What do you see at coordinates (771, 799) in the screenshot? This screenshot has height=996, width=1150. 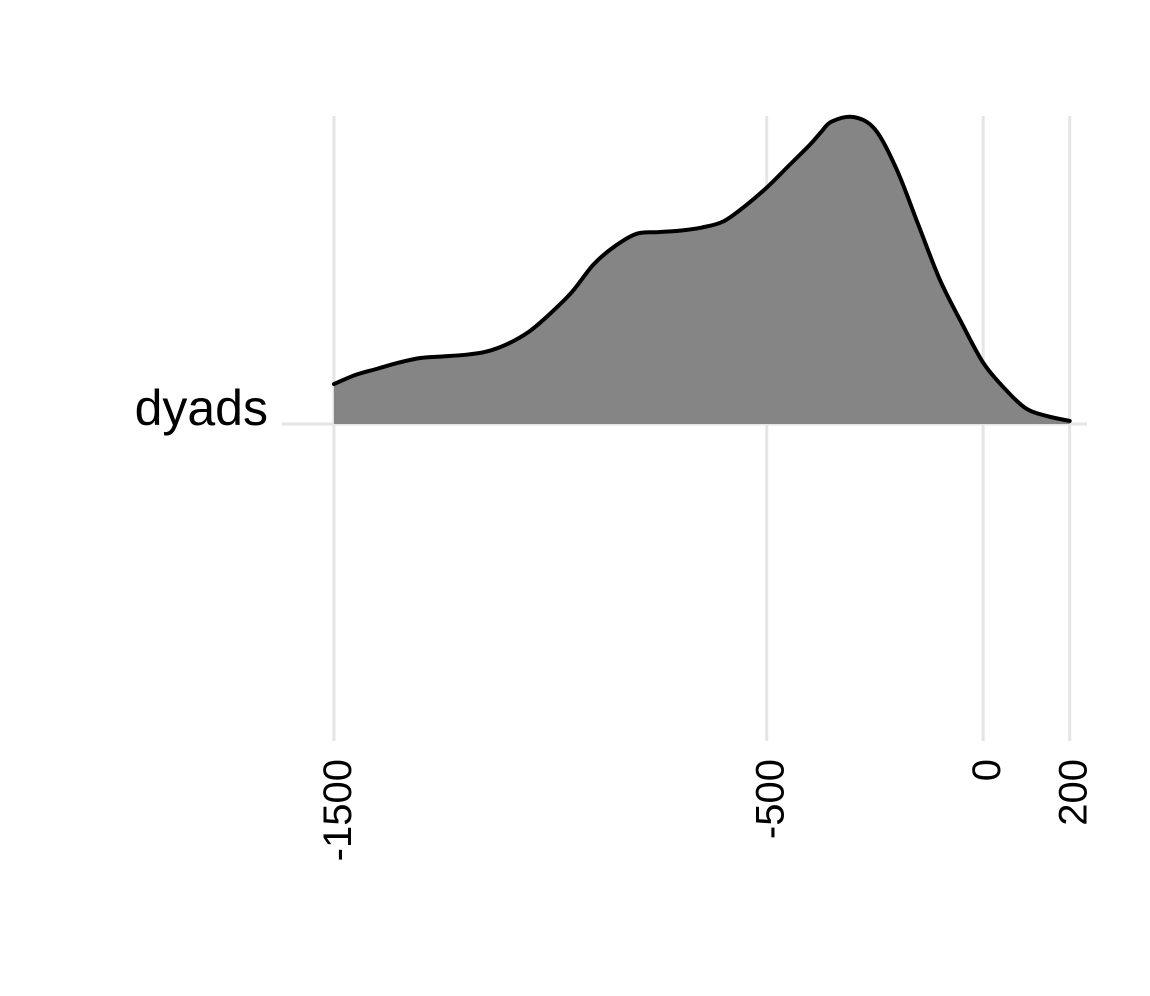 I see `x-tick-label--500: -500` at bounding box center [771, 799].